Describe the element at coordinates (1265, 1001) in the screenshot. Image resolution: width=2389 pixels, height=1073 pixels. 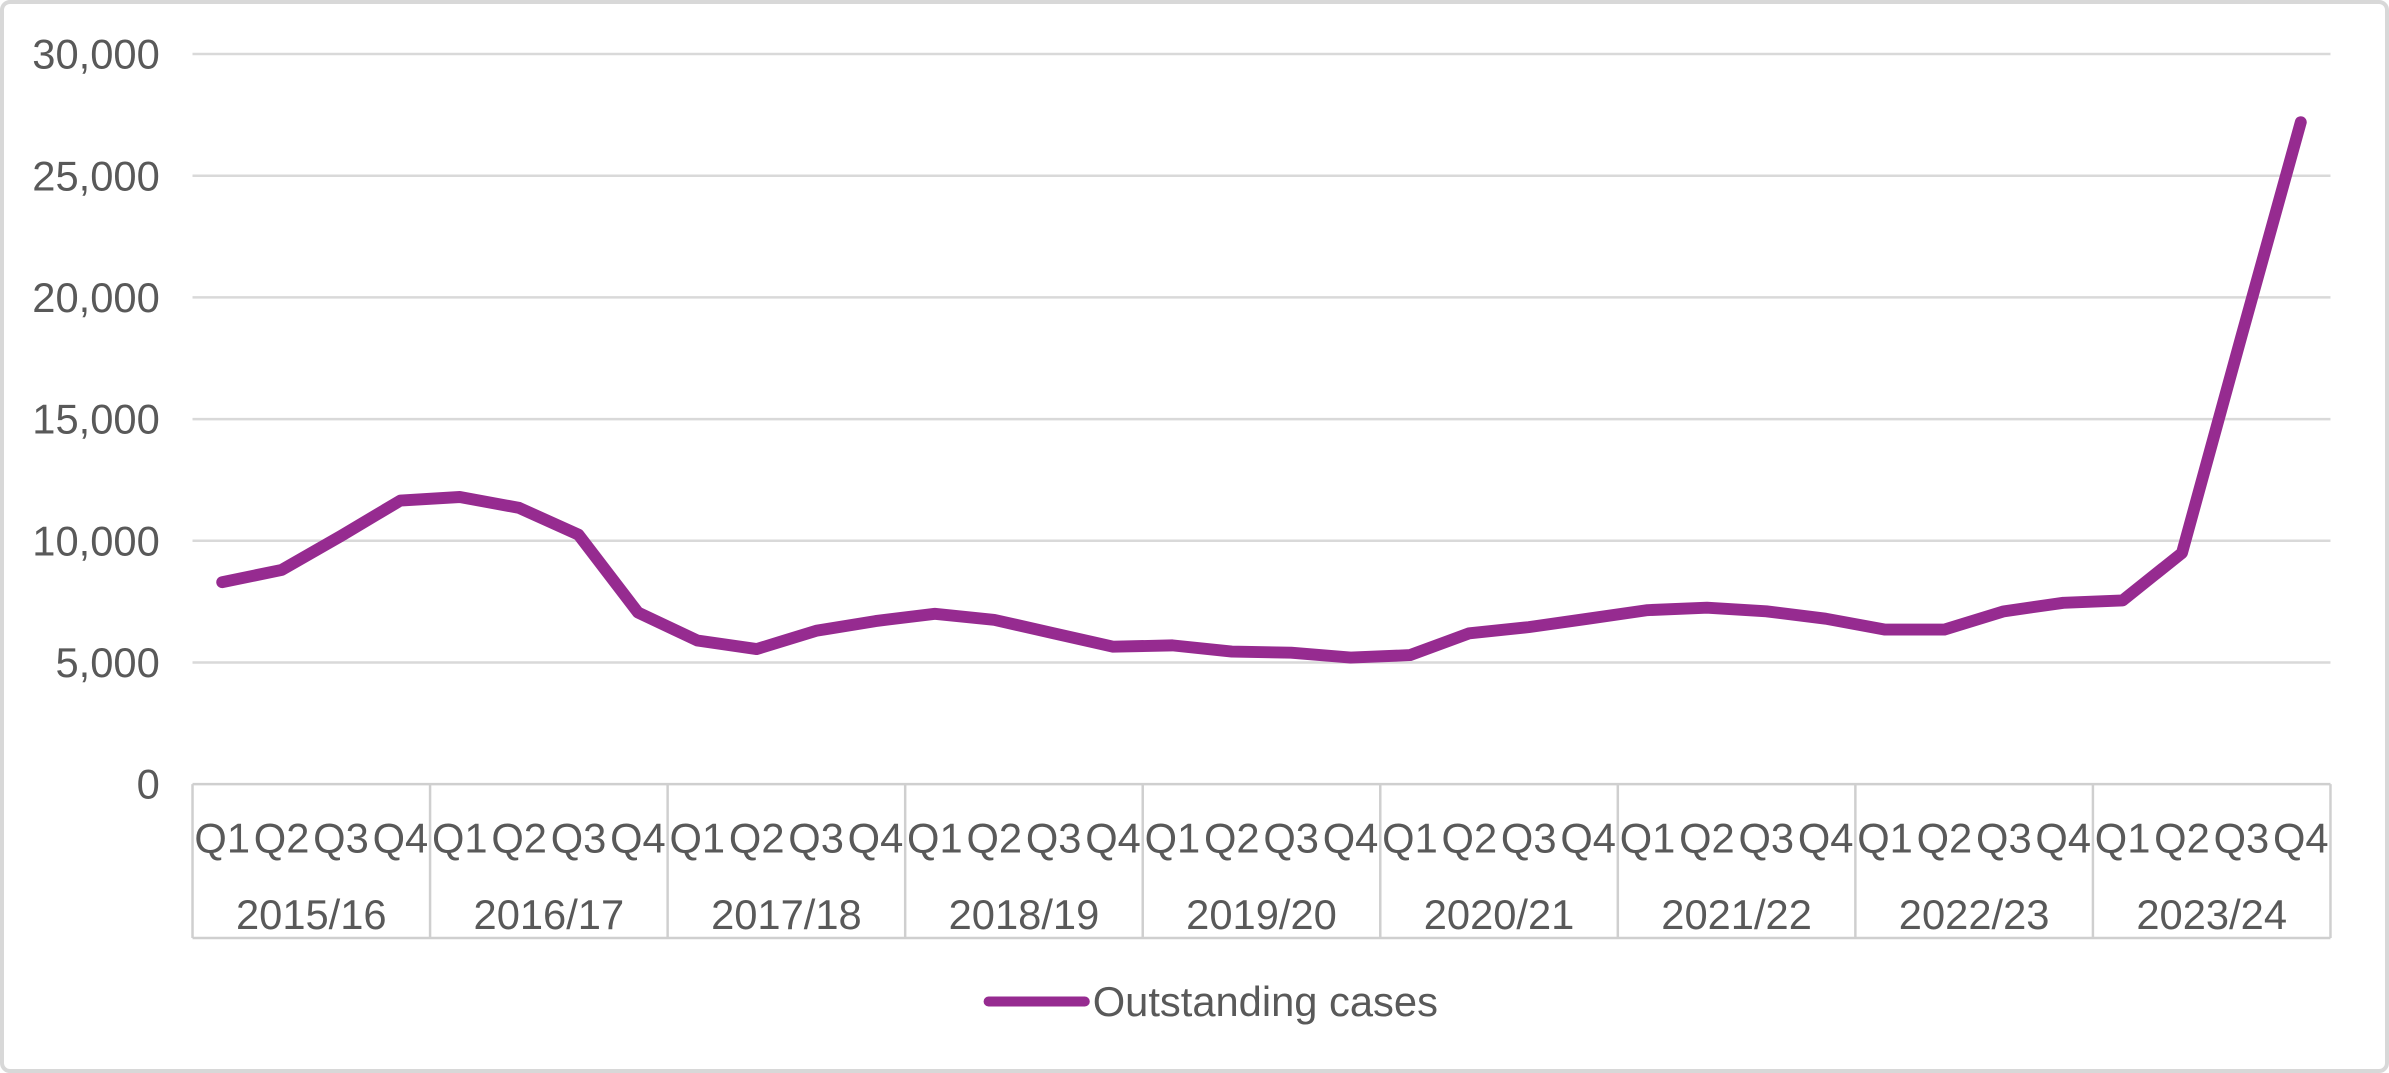
I see `legend-label: Outstanding cases` at that location.